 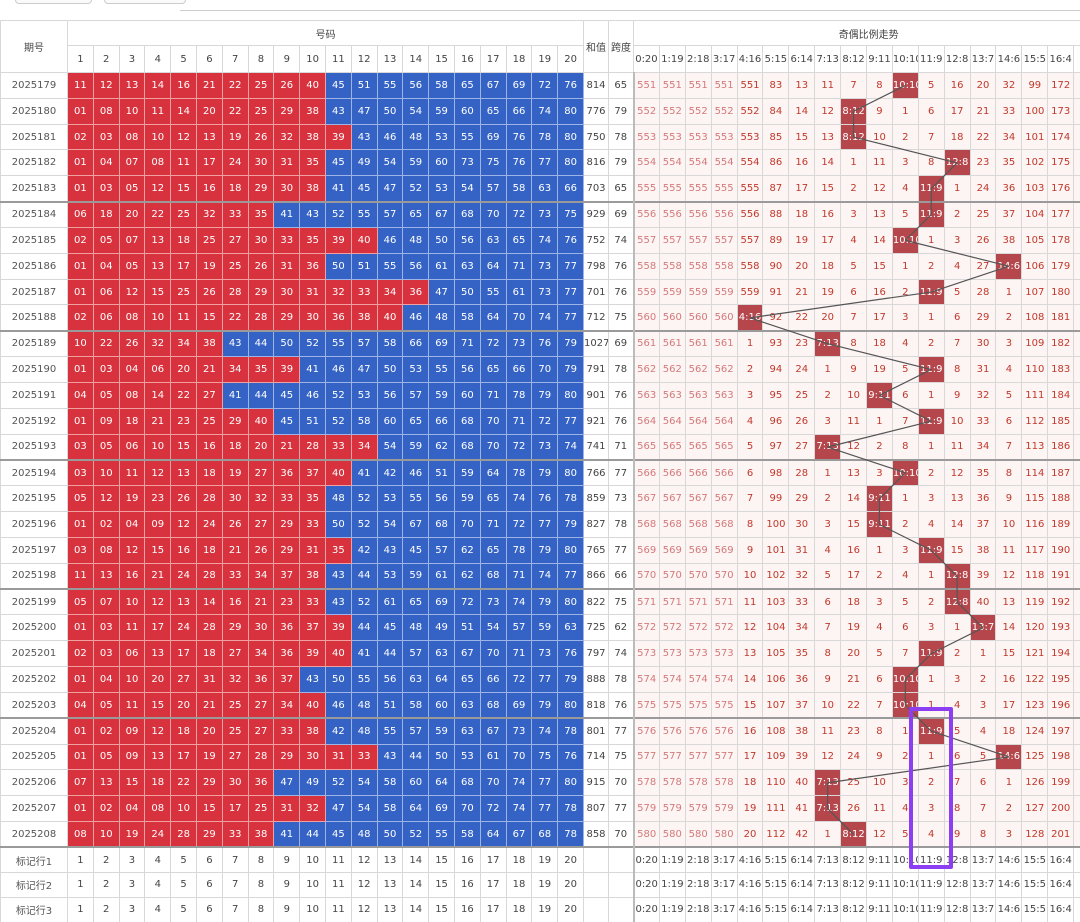 I want to click on trend-cell: 559, so click(x=646, y=292).